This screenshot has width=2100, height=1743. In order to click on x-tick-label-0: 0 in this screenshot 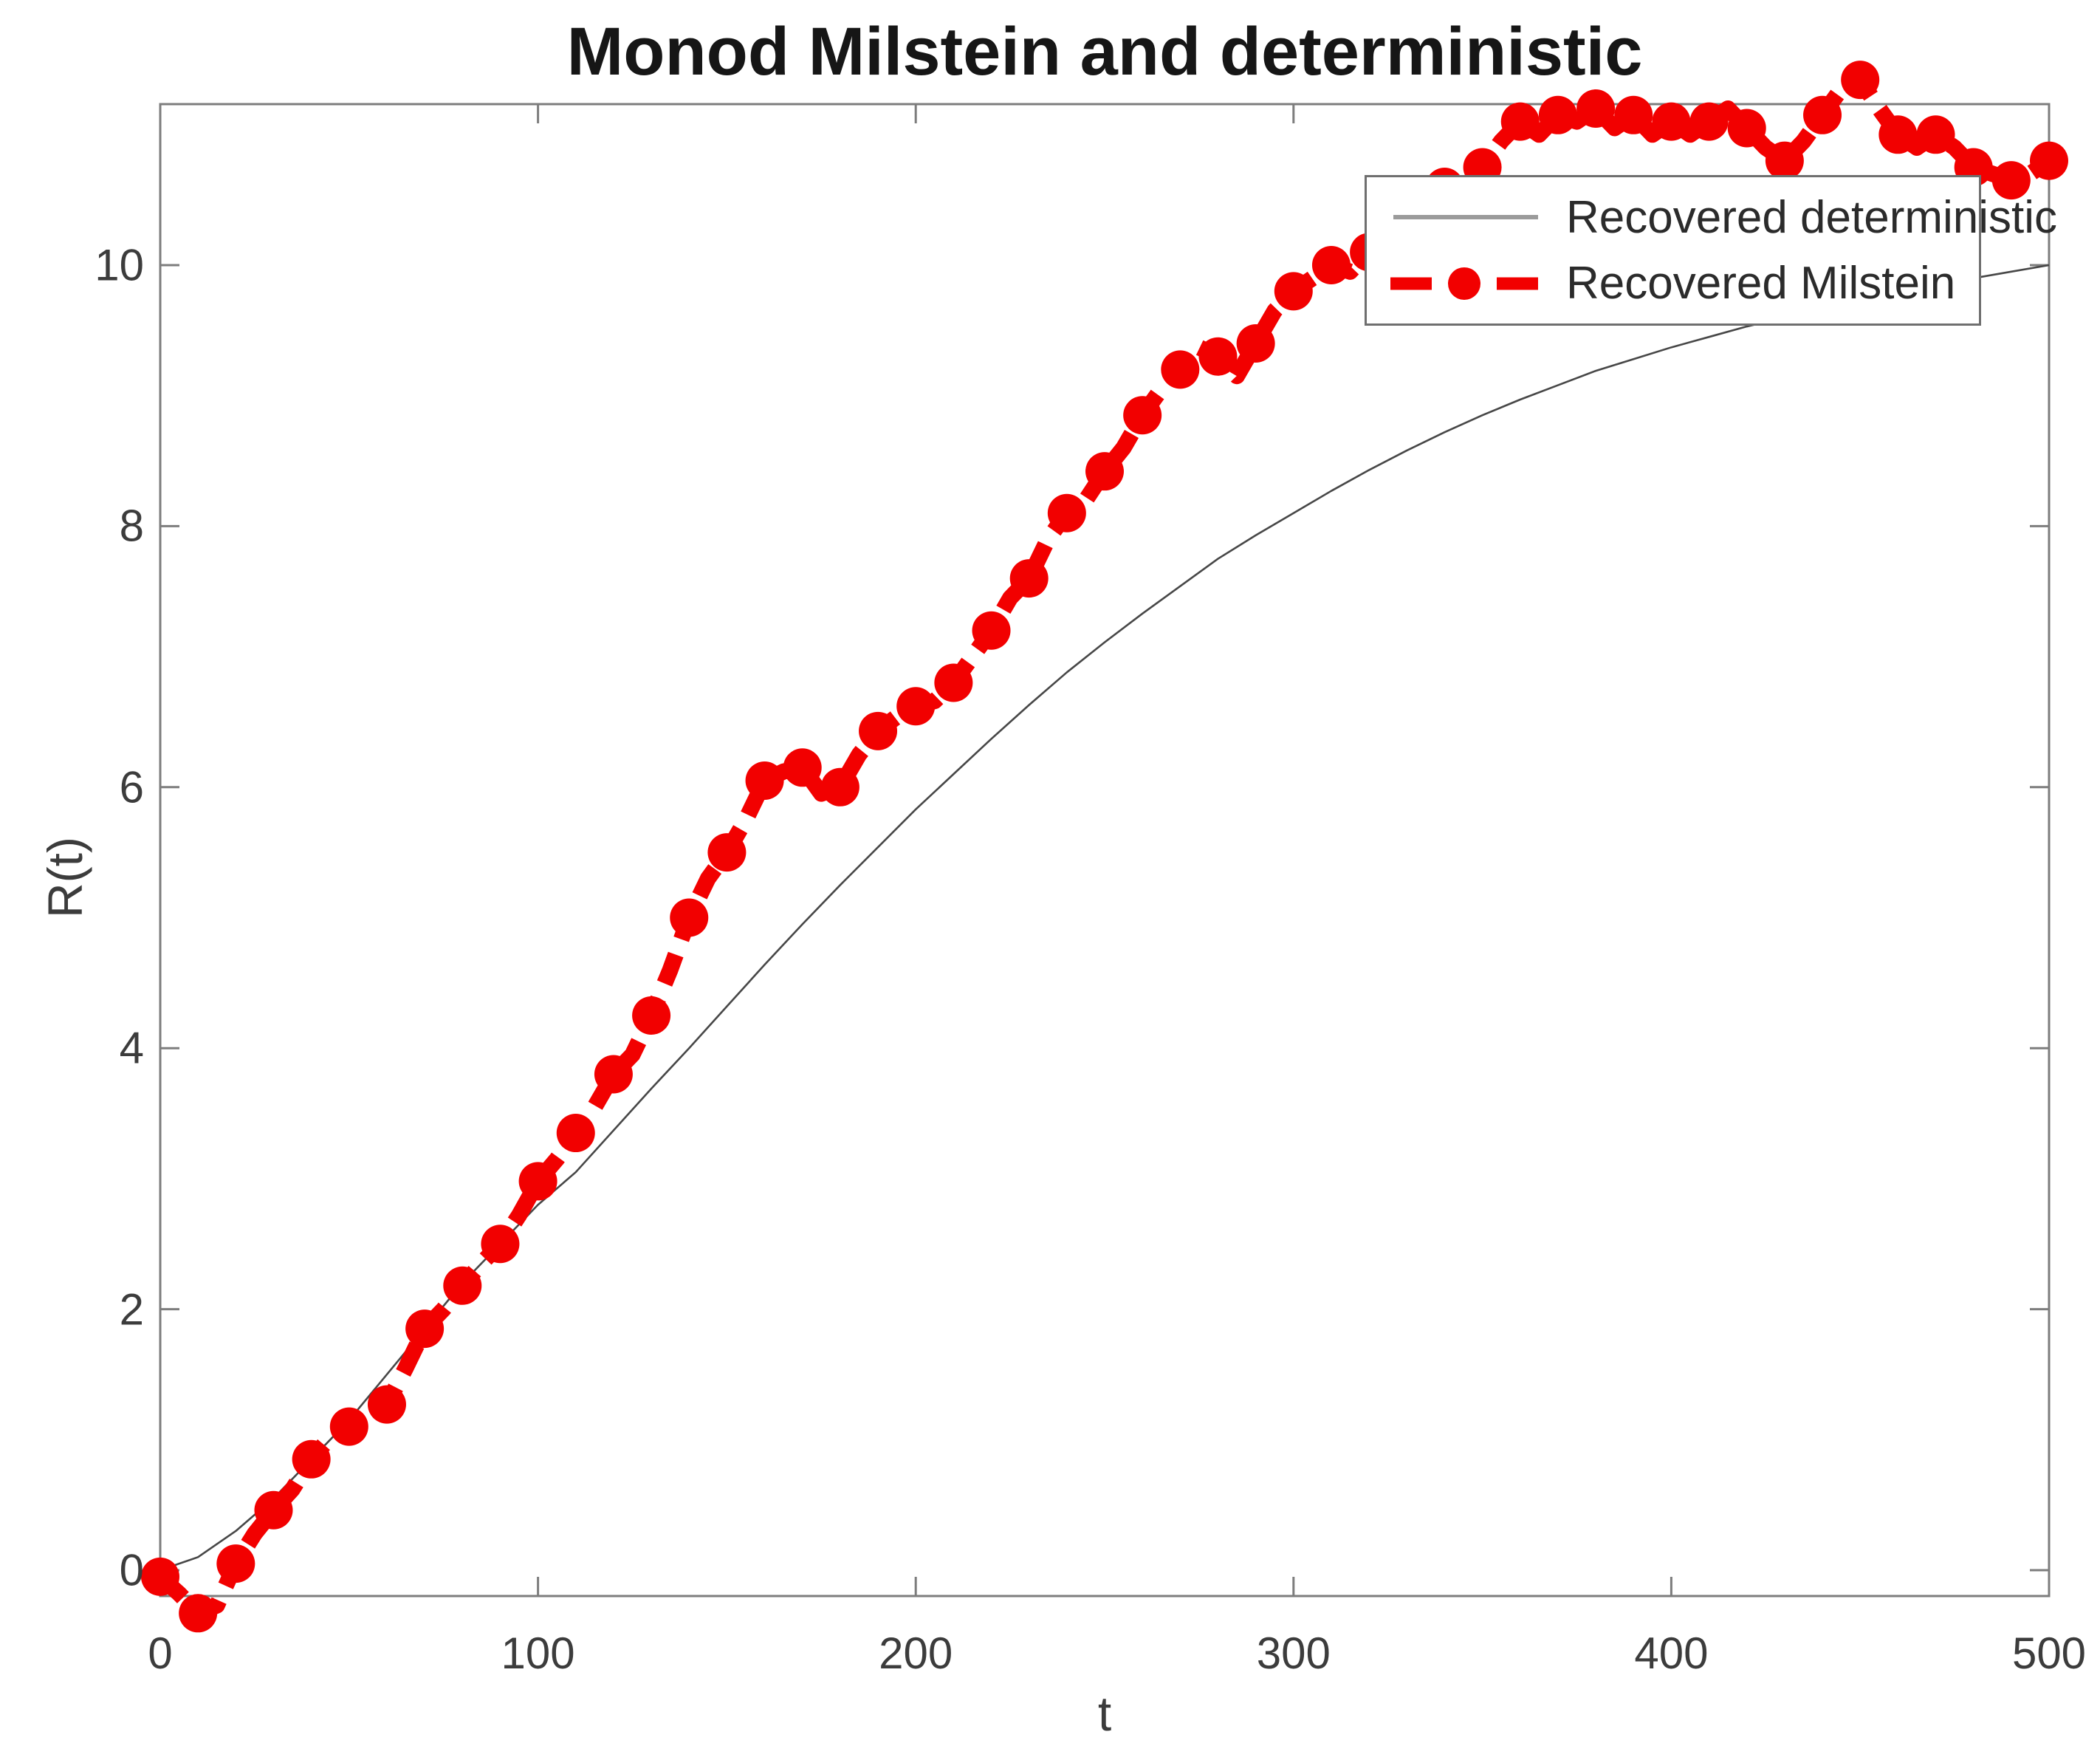, I will do `click(160, 1654)`.